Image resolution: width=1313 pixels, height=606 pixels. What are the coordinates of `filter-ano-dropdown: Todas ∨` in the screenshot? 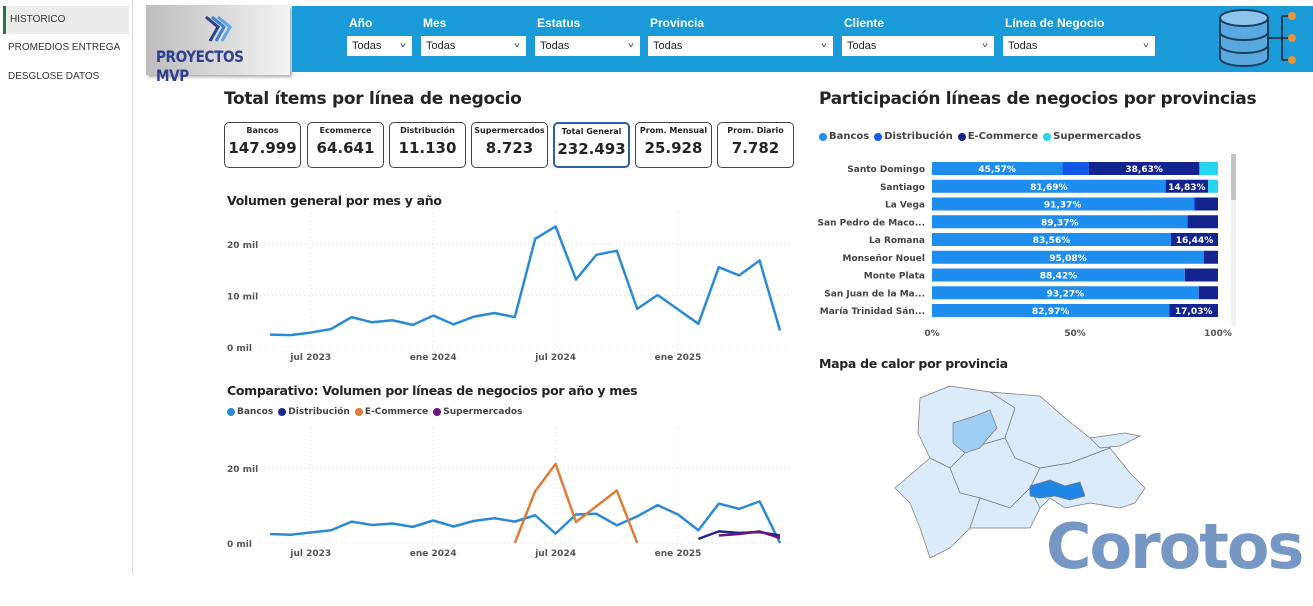 It's located at (379, 46).